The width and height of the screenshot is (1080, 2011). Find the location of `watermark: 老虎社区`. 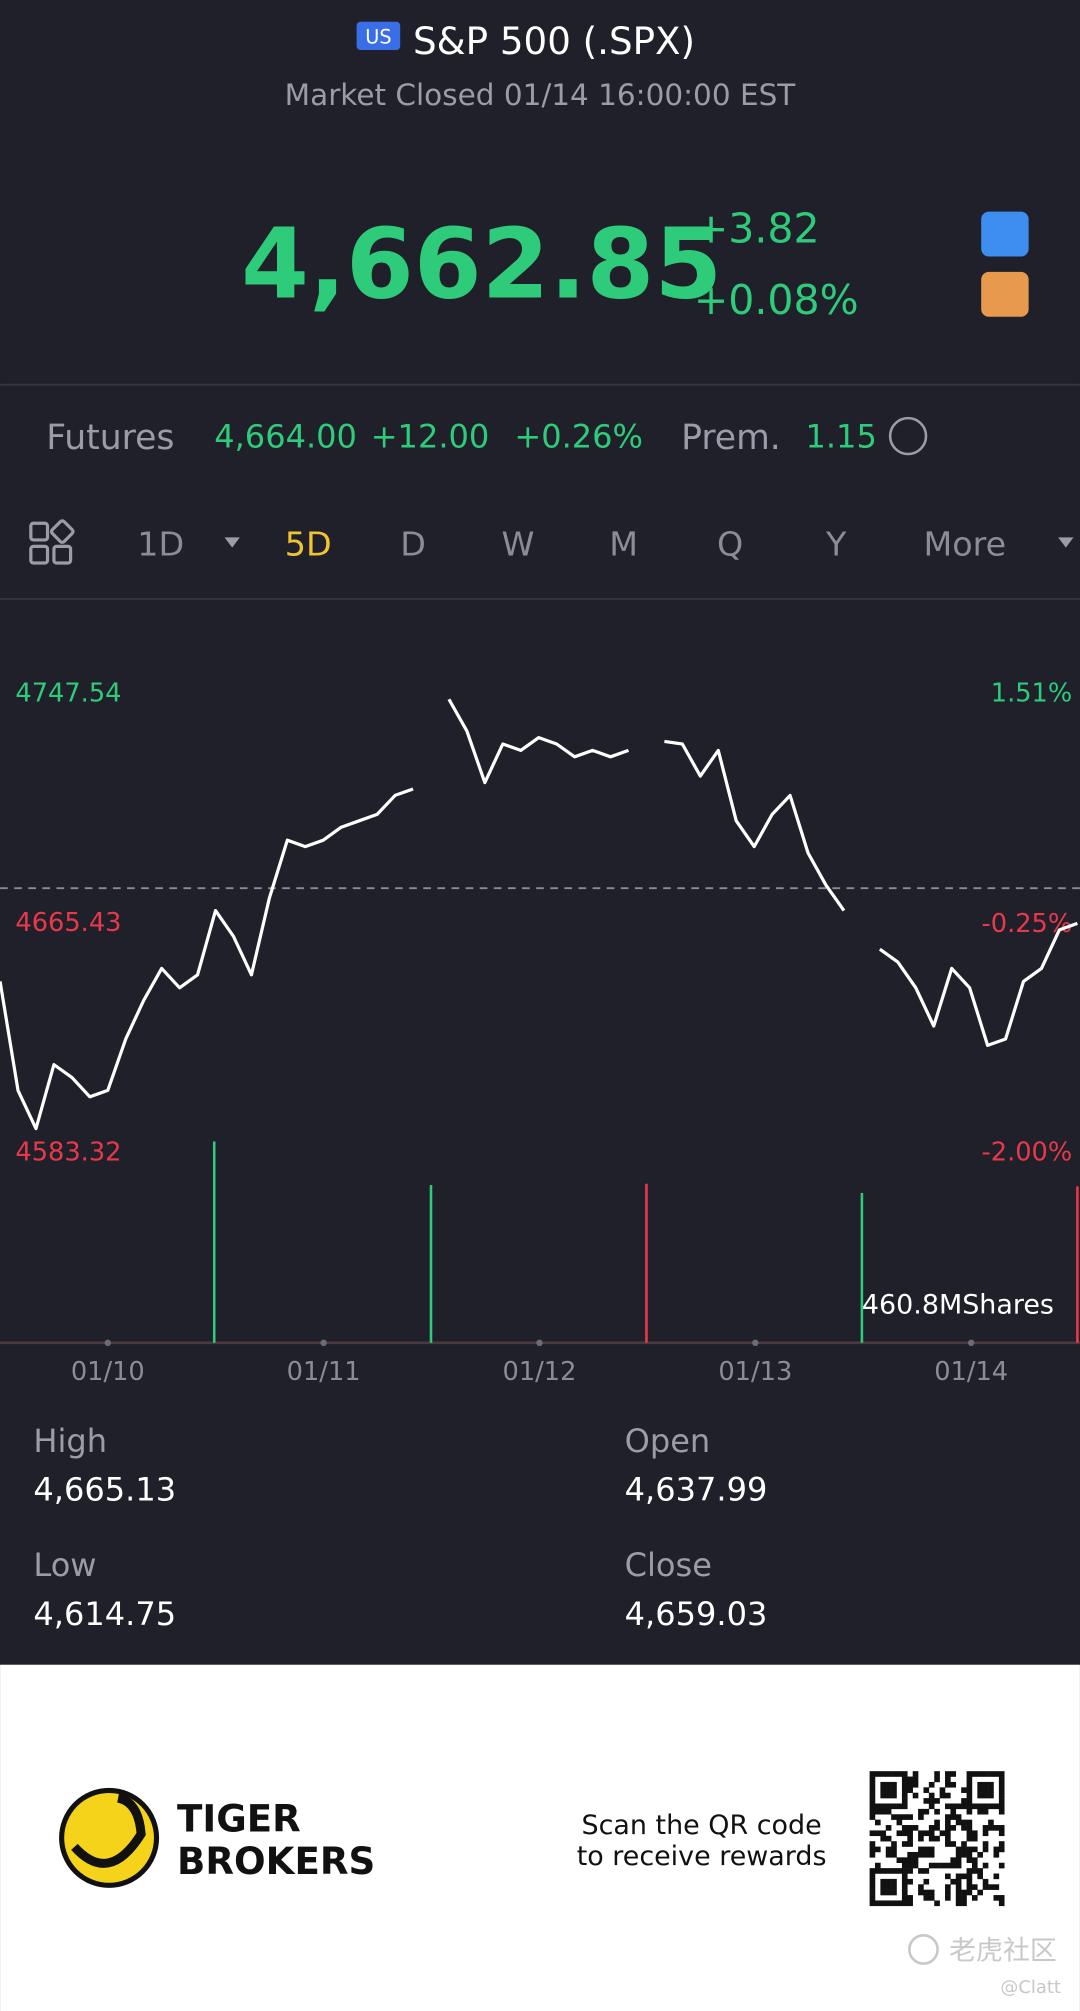

watermark: 老虎社区 is located at coordinates (1003, 1951).